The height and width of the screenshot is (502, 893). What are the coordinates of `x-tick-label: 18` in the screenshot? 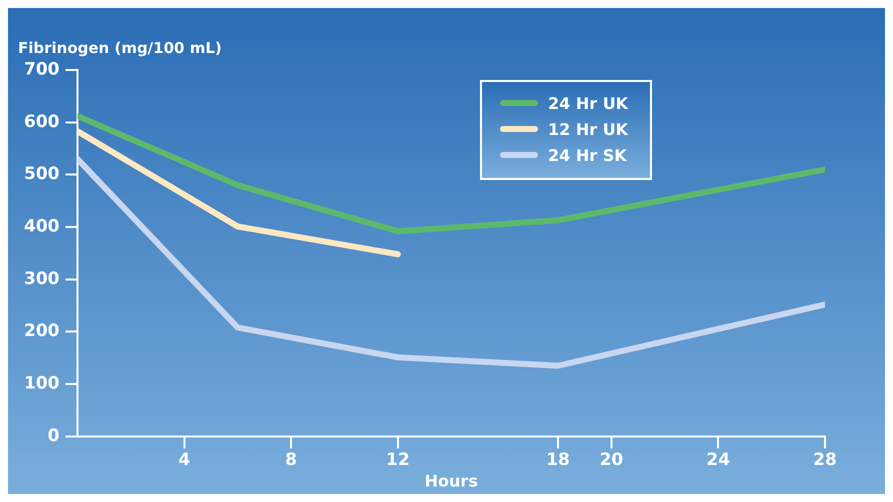 It's located at (558, 460).